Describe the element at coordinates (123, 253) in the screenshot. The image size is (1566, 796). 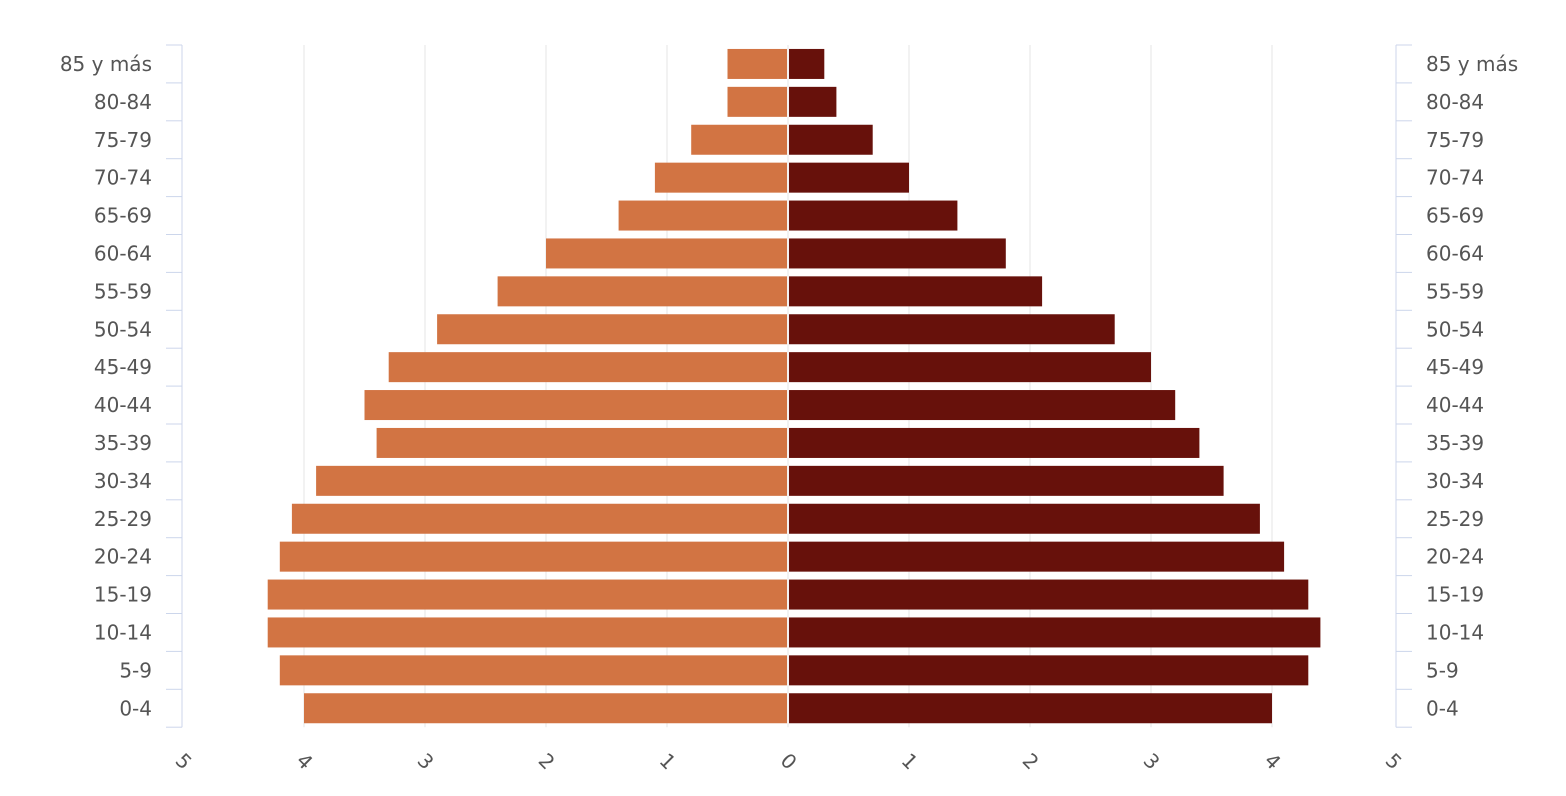
I see `age-label-left: 60-64` at that location.